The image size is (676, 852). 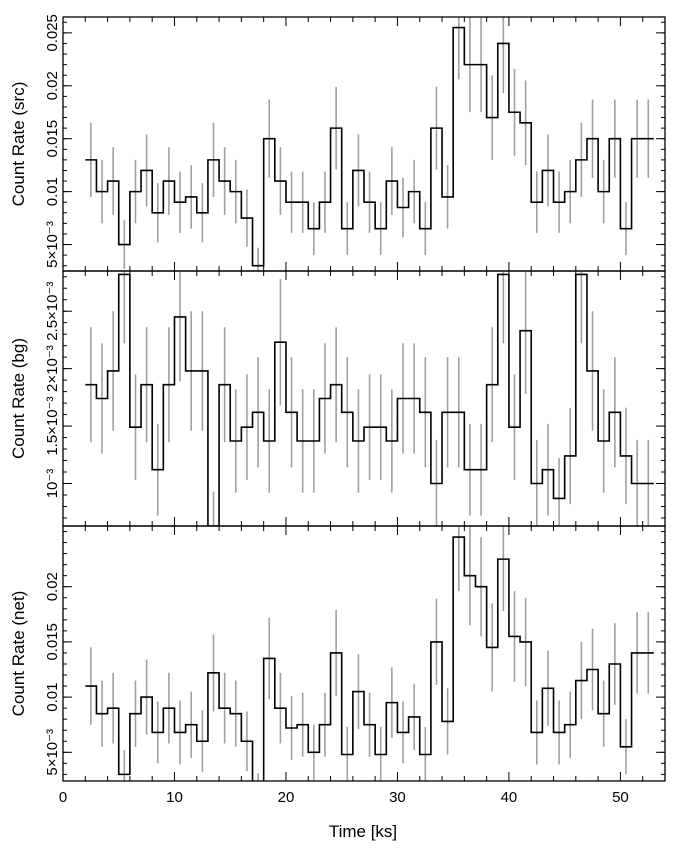 What do you see at coordinates (397, 797) in the screenshot?
I see `x-tick-label: 30` at bounding box center [397, 797].